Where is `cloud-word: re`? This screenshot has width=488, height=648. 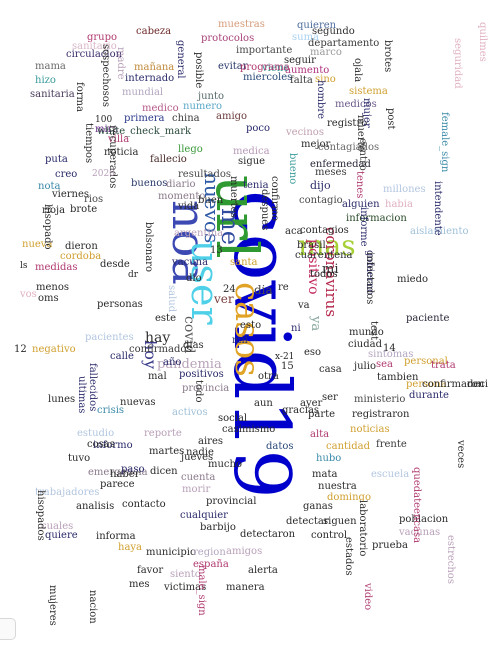
cloud-word: re is located at coordinates (283, 287).